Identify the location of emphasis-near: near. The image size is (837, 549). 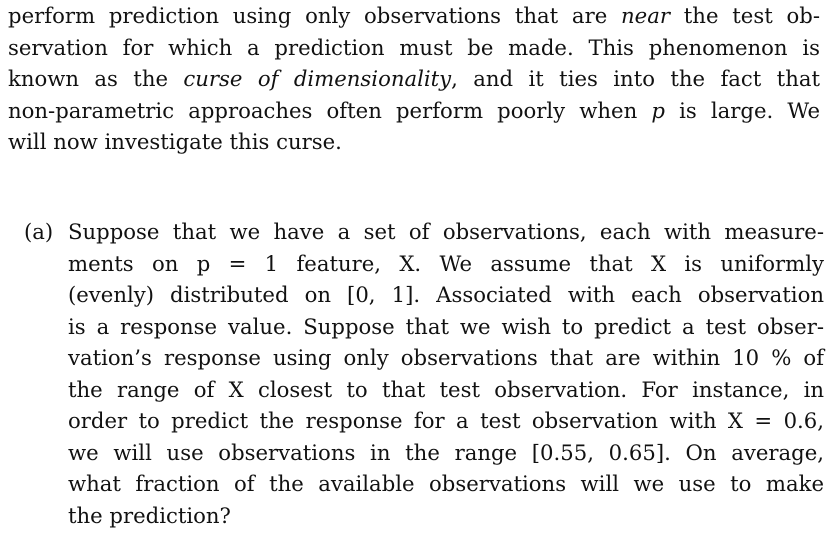
(645, 15).